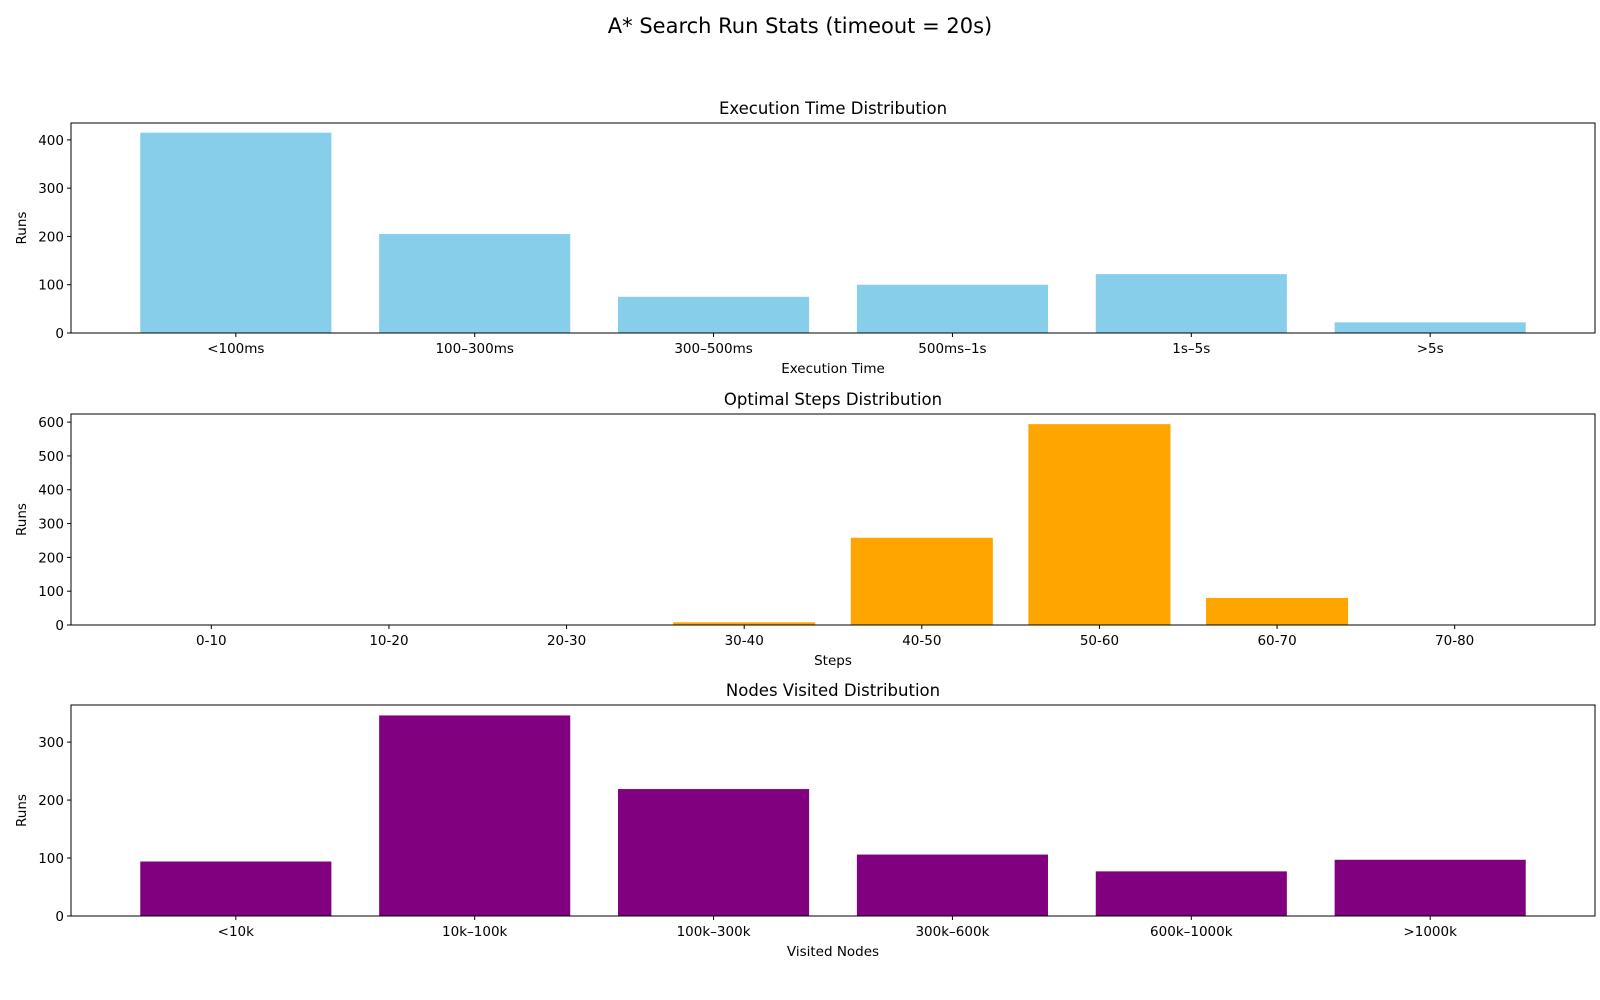  What do you see at coordinates (236, 932) in the screenshot?
I see `x-tick-label: <10k` at bounding box center [236, 932].